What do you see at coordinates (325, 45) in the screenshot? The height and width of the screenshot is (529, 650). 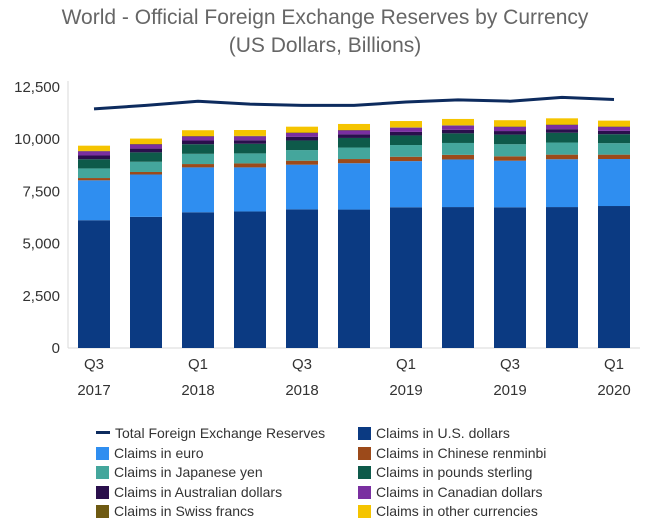 I see `chart-subtitle: (US Dollars, Billions)` at bounding box center [325, 45].